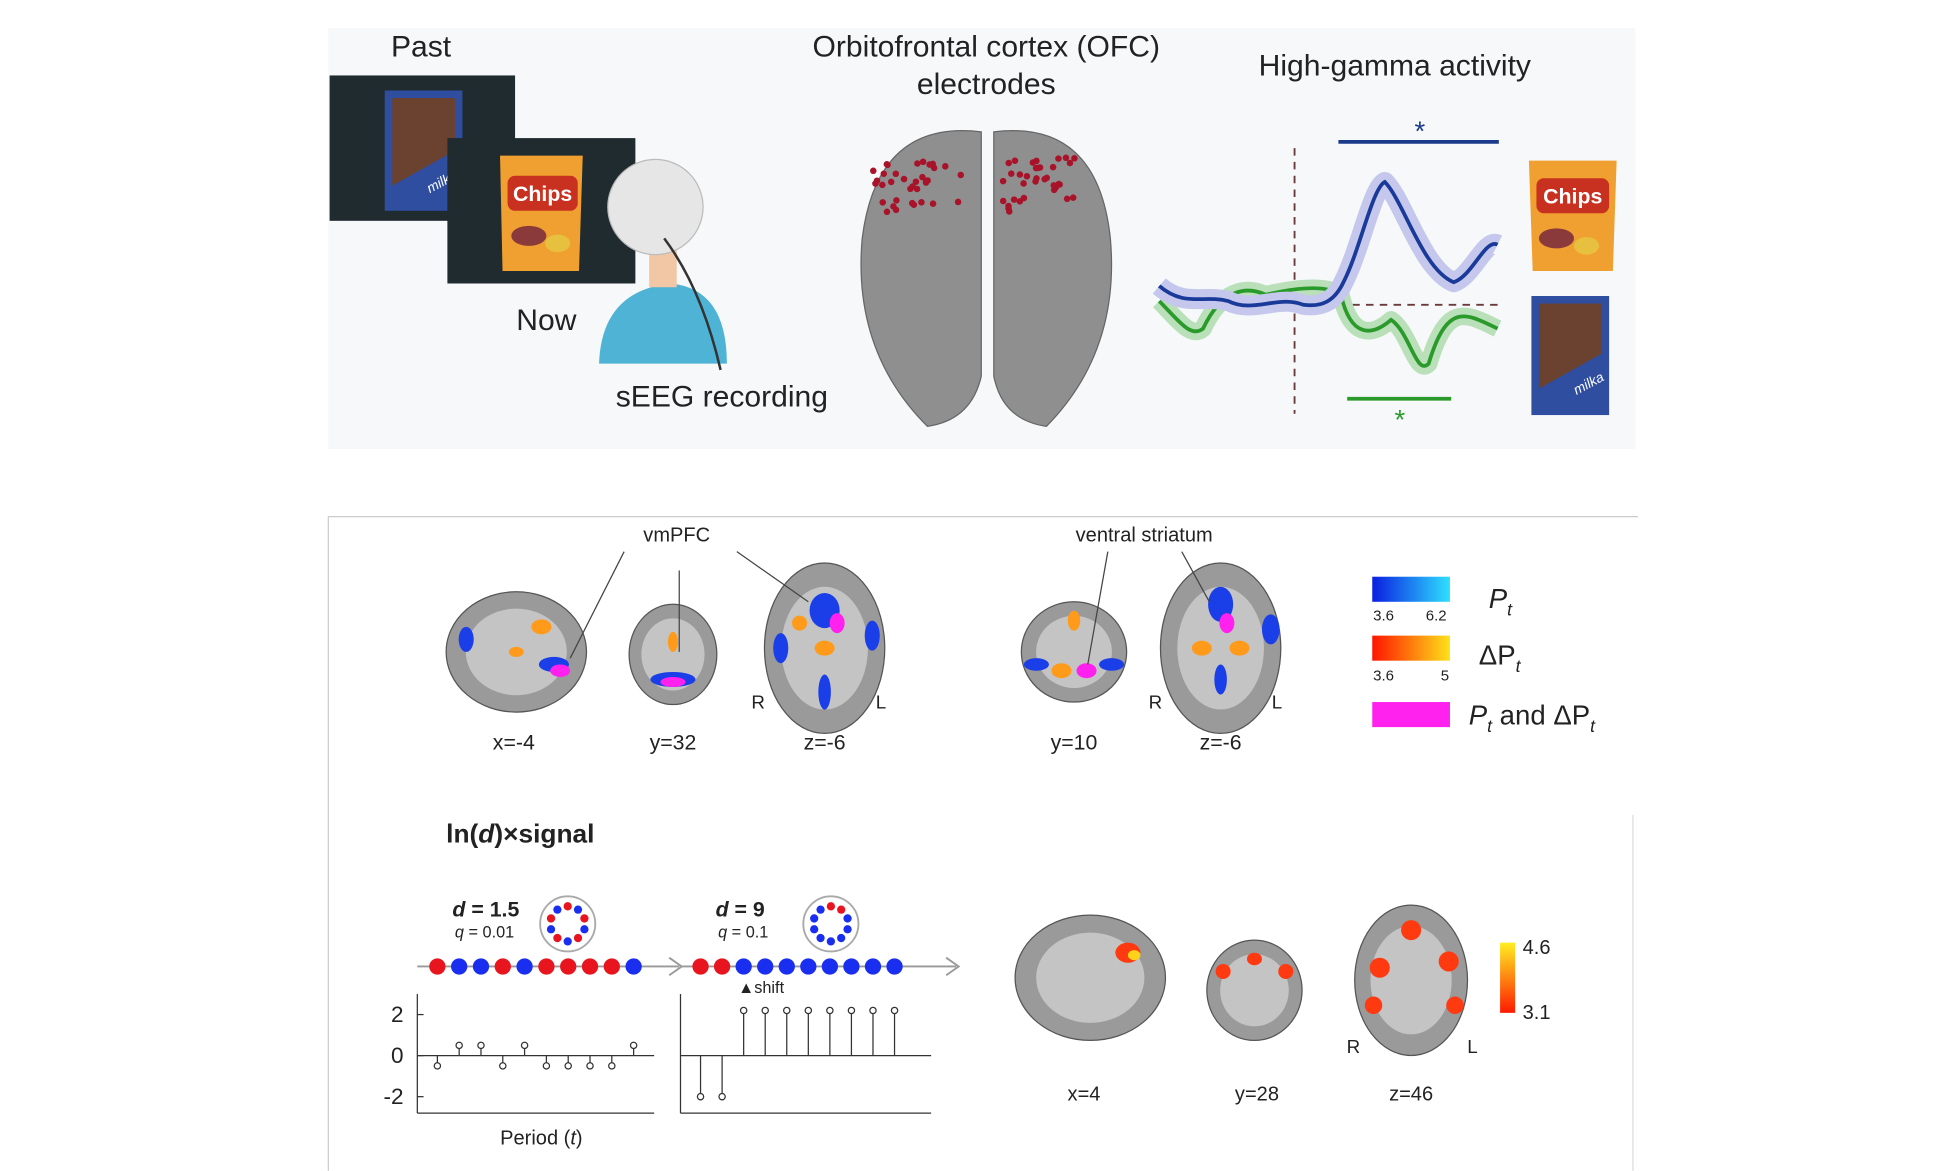 This screenshot has width=1955, height=1171. I want to click on y-tick-label: 2, so click(397, 1014).